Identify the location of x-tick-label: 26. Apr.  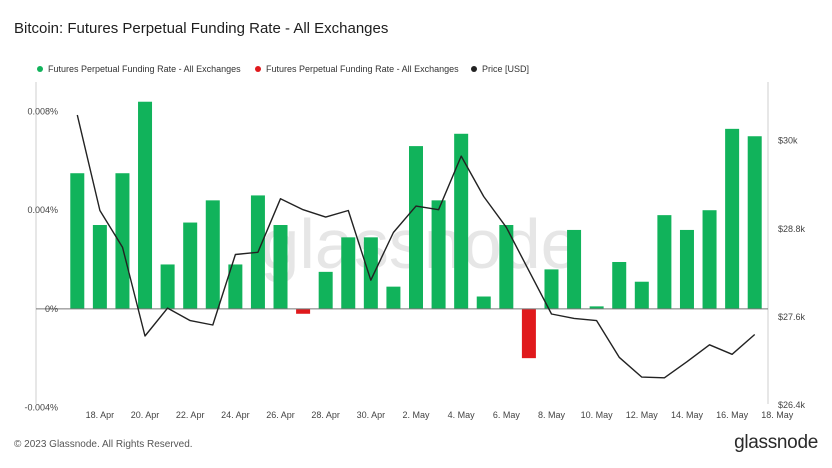
(280, 415).